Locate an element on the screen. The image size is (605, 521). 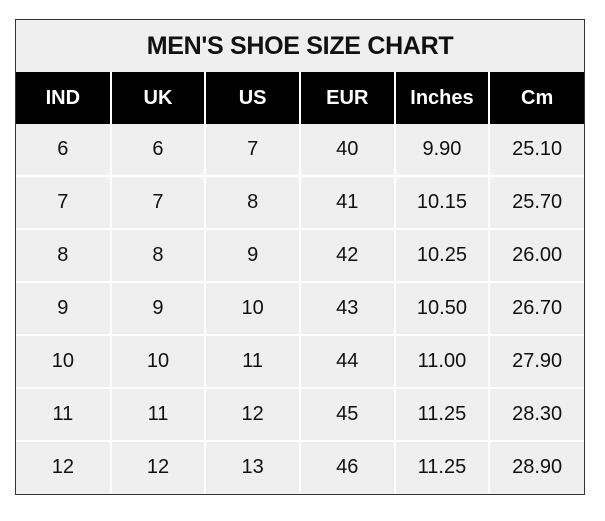
table-cell: 43 is located at coordinates (346, 308).